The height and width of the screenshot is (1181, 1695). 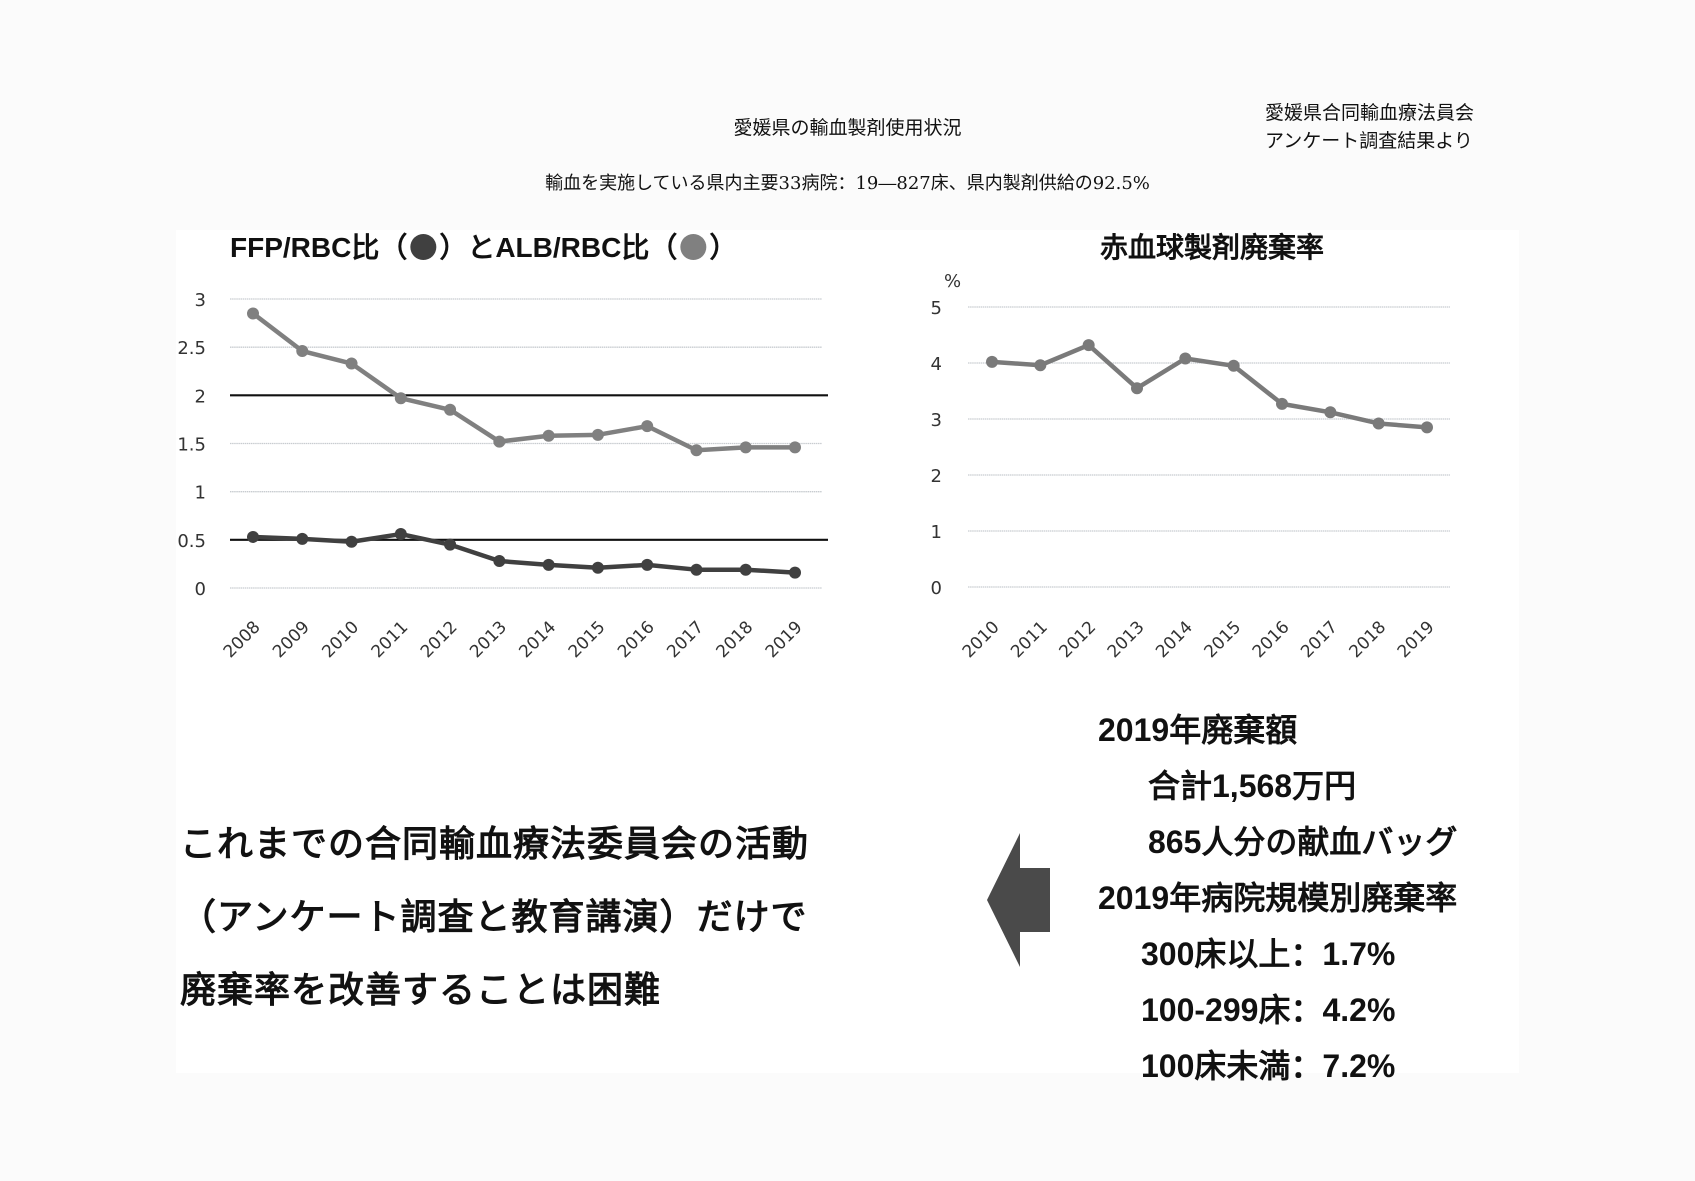 What do you see at coordinates (191, 541) in the screenshot?
I see `y-tick-label: 0.5` at bounding box center [191, 541].